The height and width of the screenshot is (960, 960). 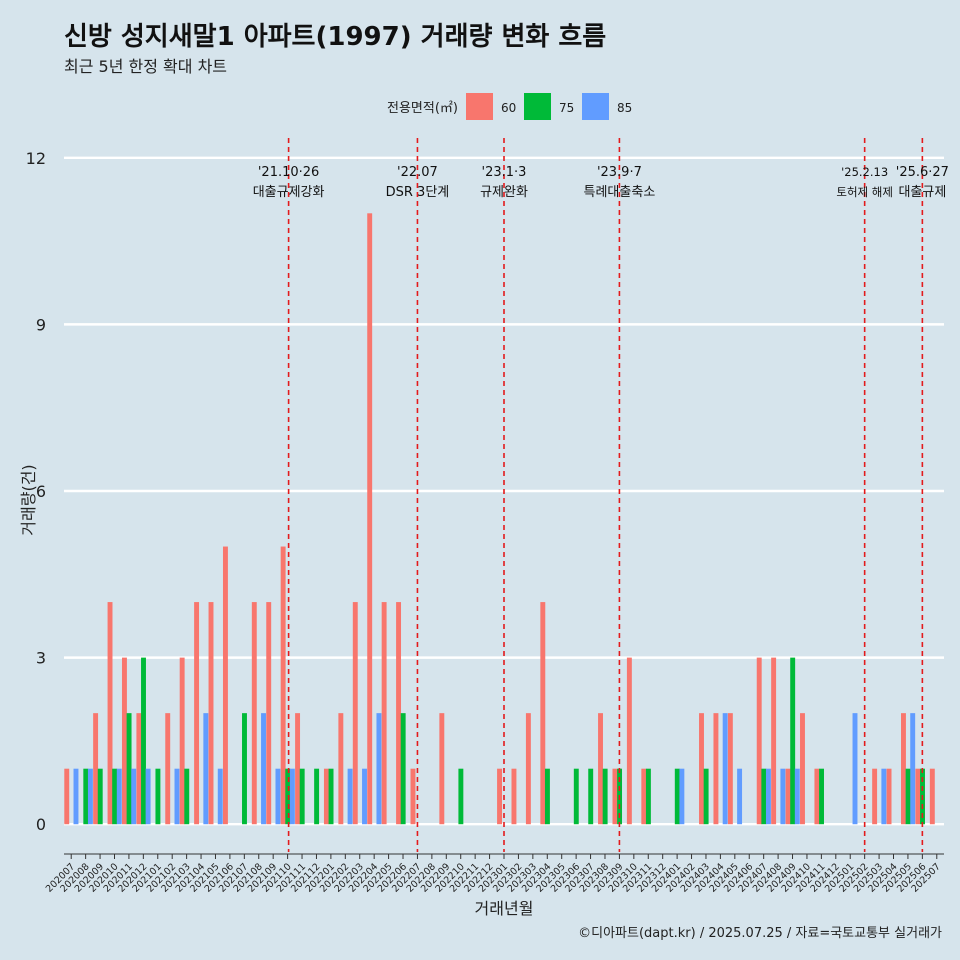 What do you see at coordinates (620, 192) in the screenshot?
I see `event-name-label: 특례대출축소` at bounding box center [620, 192].